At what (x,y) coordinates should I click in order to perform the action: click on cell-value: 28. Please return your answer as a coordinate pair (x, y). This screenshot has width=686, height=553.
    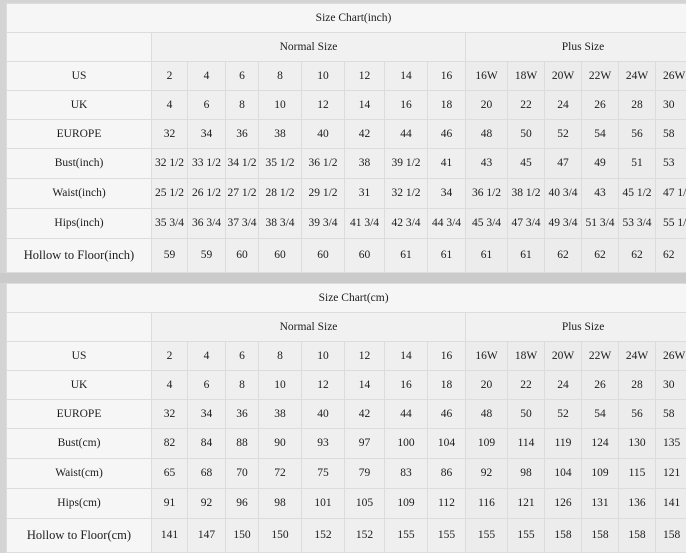
    Looking at the image, I should click on (637, 385).